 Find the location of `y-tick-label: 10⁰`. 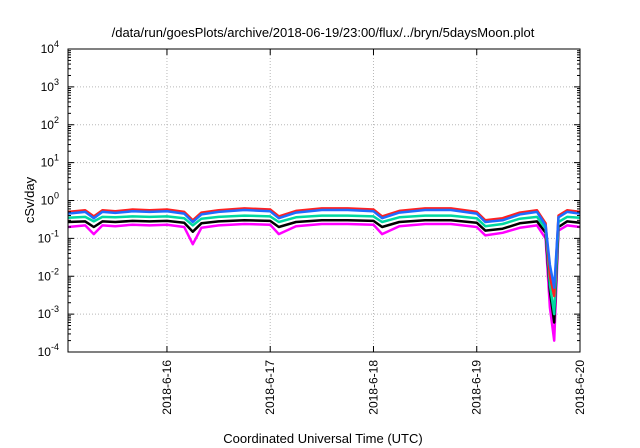

y-tick-label: 10⁰ is located at coordinates (50, 199).